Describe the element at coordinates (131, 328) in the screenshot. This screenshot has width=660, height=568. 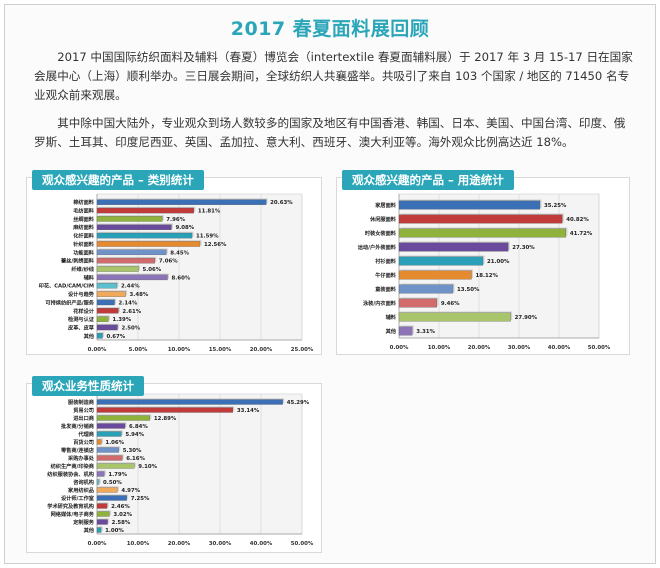
I see `data-label: 2.50%` at that location.